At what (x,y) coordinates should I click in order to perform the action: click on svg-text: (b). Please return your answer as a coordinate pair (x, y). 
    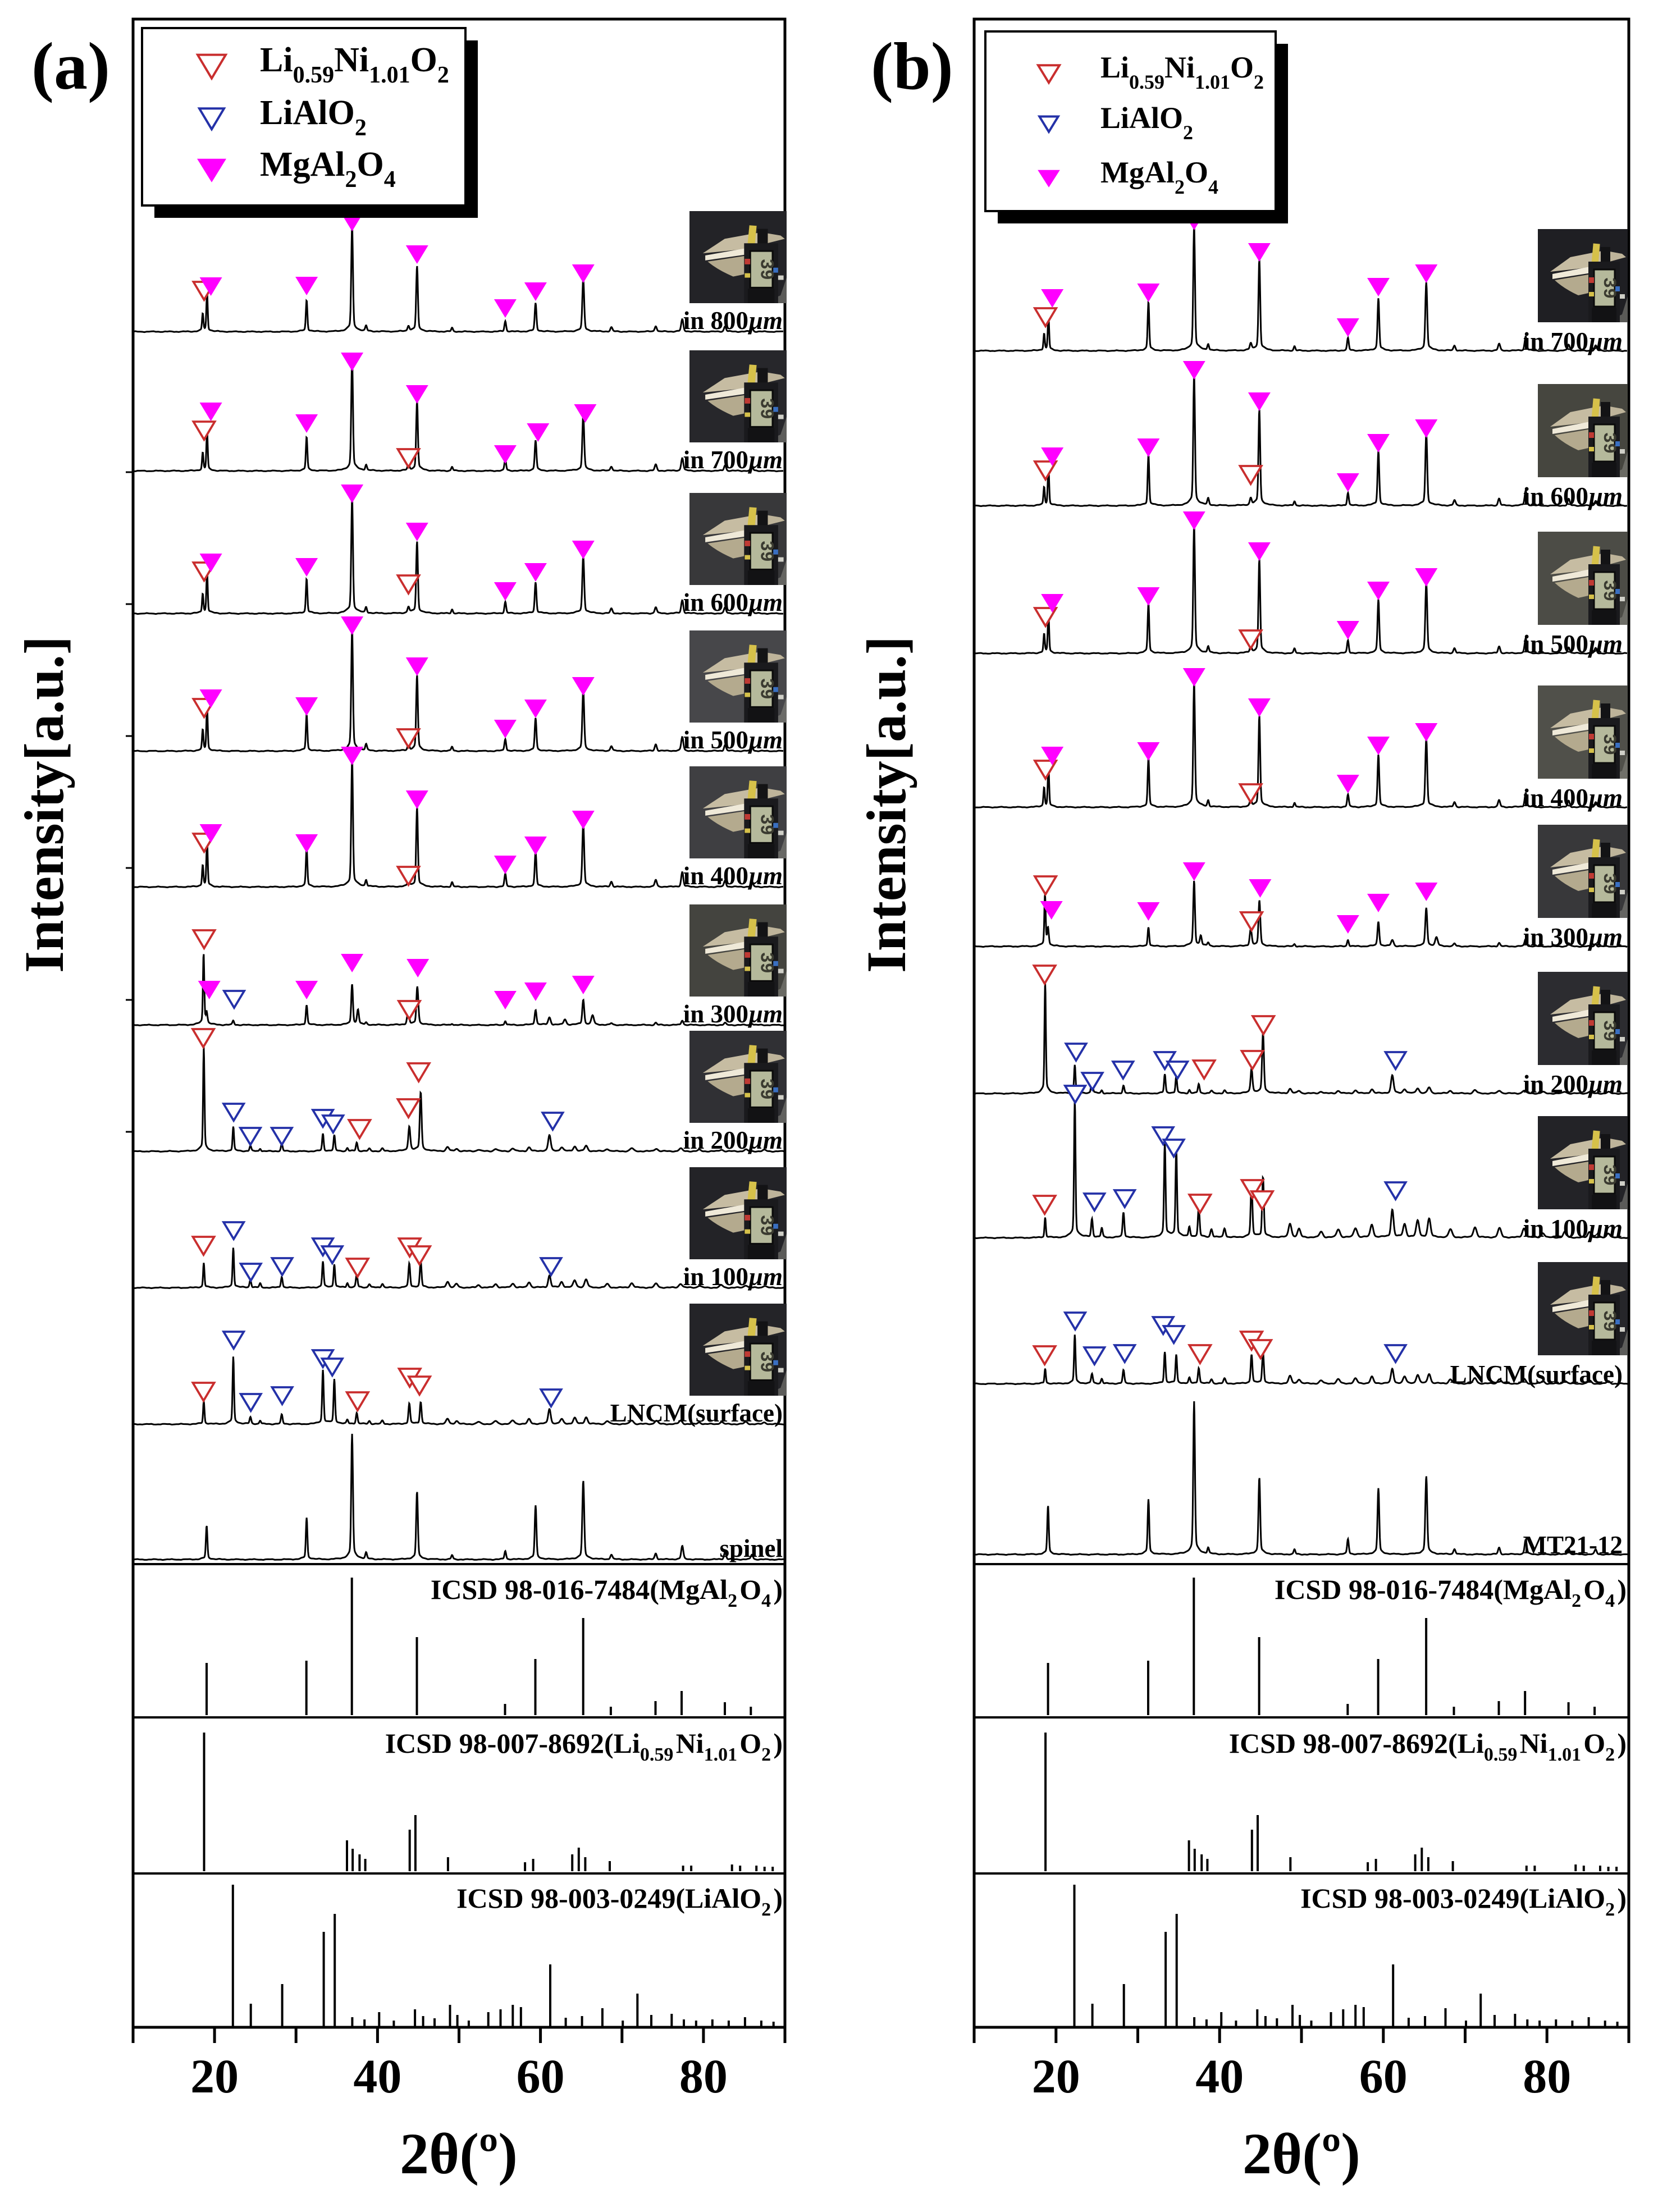
    Looking at the image, I should click on (912, 66).